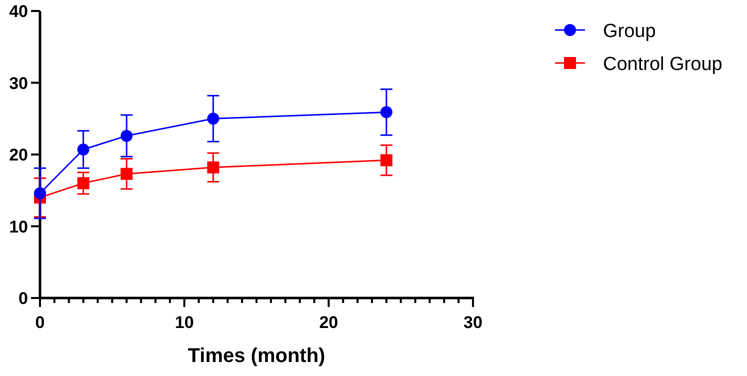 The image size is (747, 376). Describe the element at coordinates (662, 64) in the screenshot. I see `legend-label: Control Group` at that location.